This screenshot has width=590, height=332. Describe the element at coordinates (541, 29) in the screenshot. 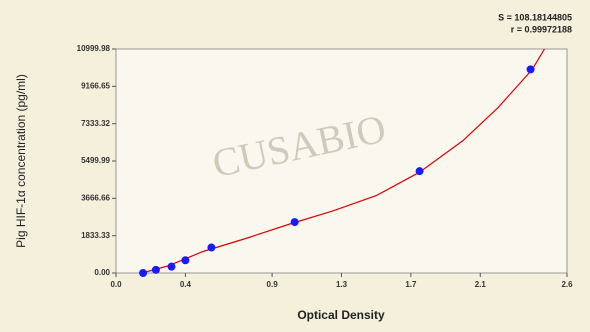

I see `annotation: r = 0.99972188` at that location.